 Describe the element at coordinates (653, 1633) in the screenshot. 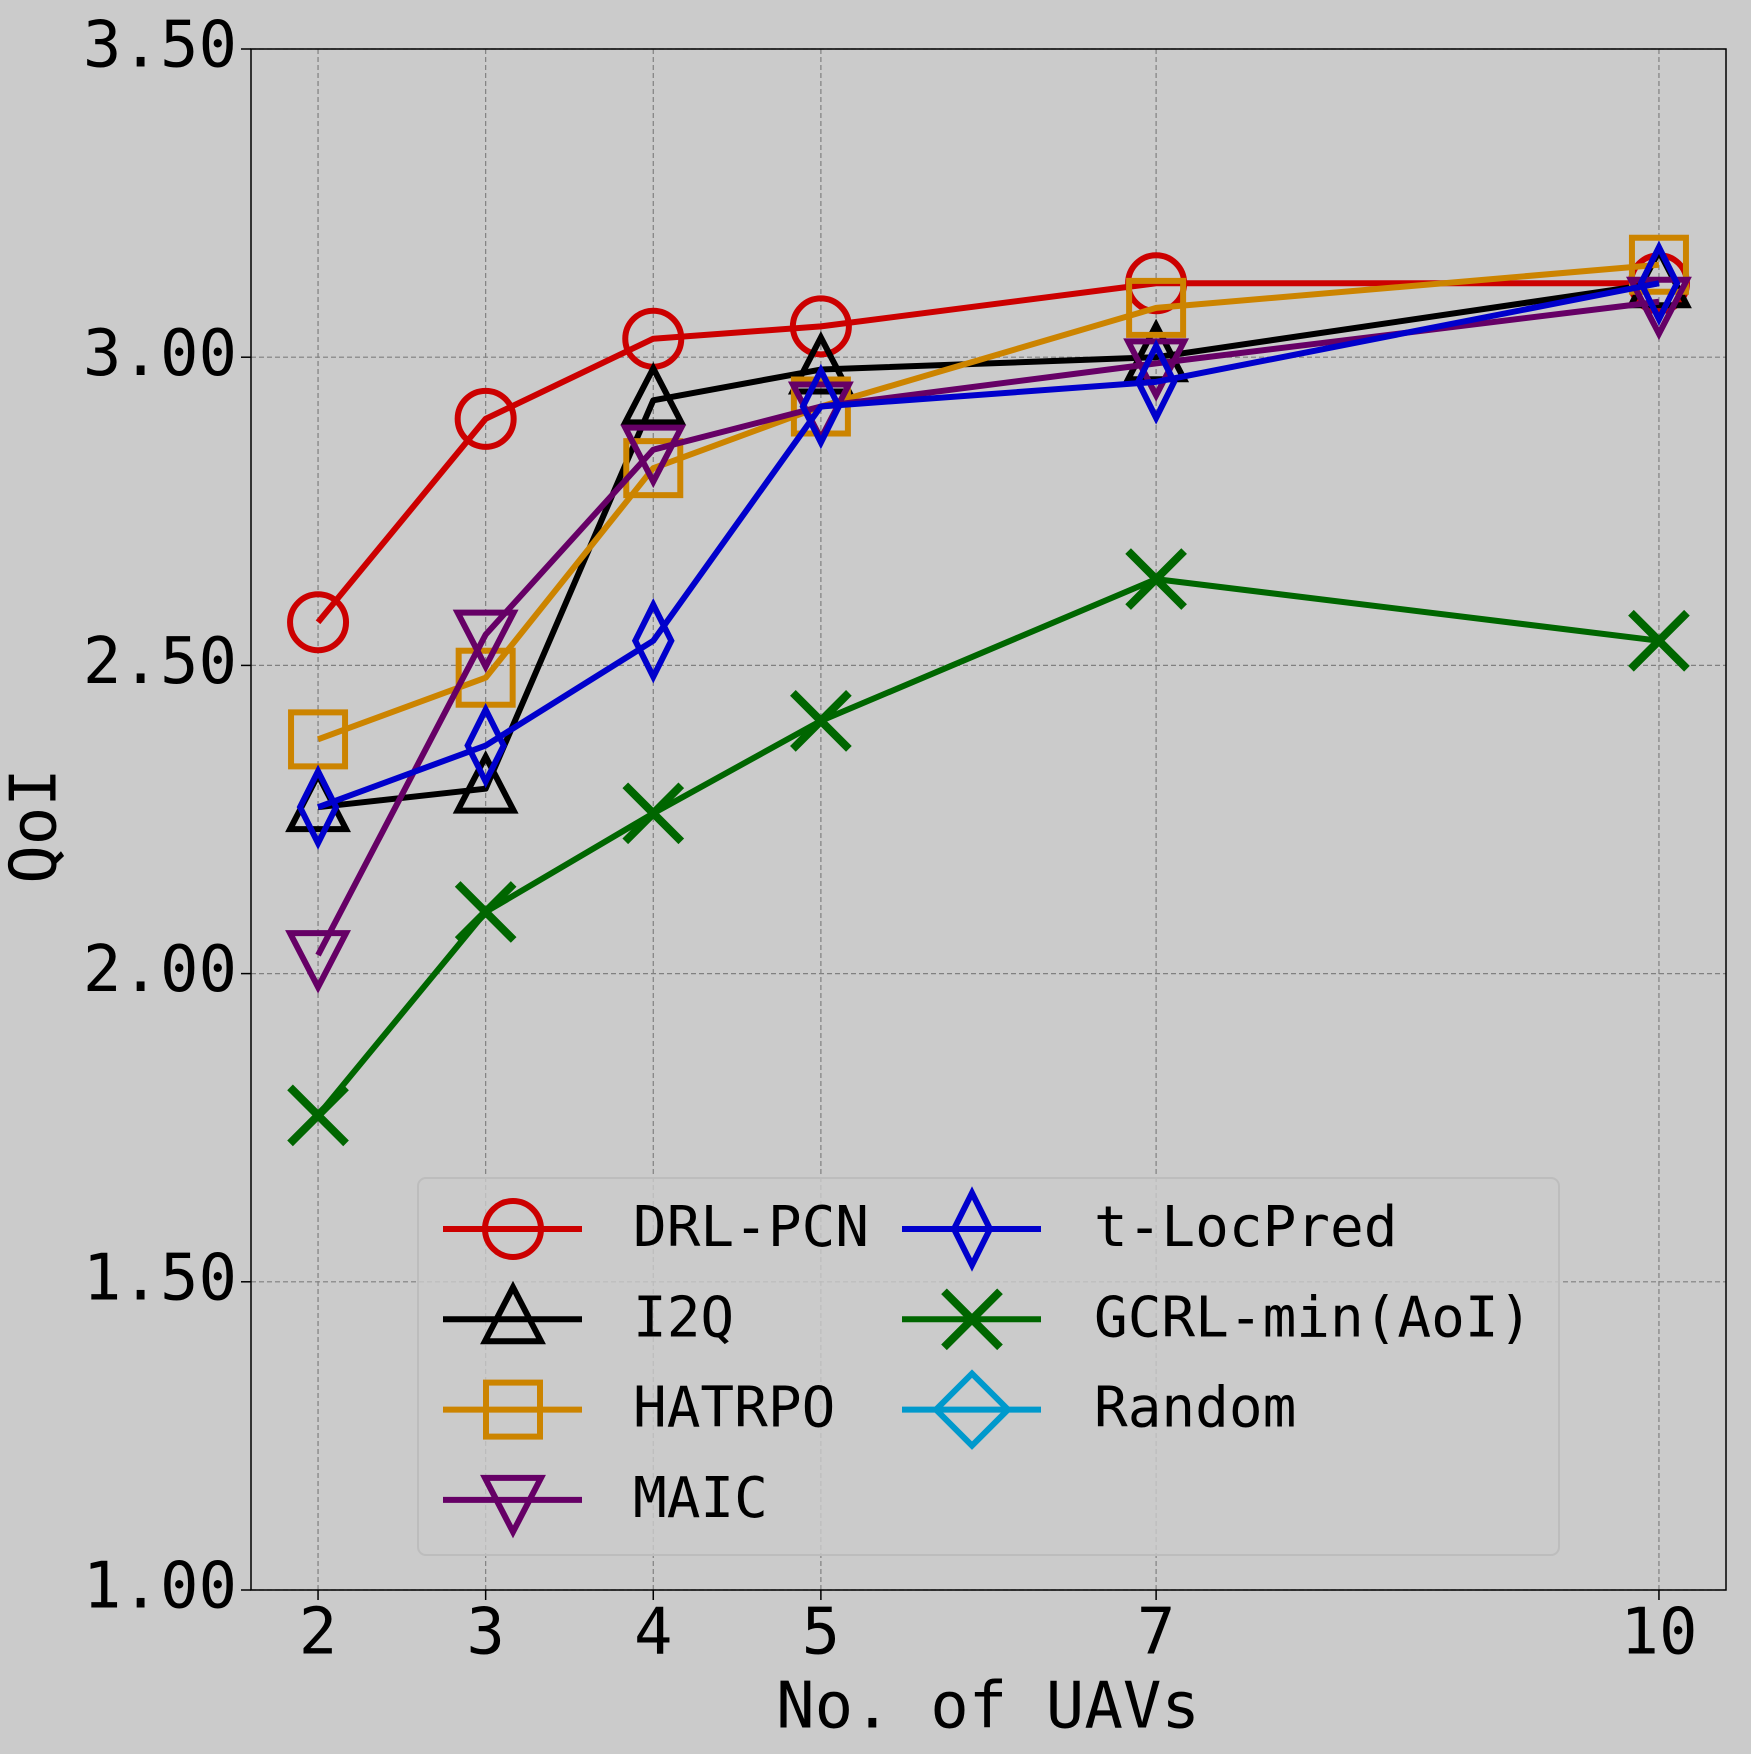

I see `x-tick-label: 4` at that location.